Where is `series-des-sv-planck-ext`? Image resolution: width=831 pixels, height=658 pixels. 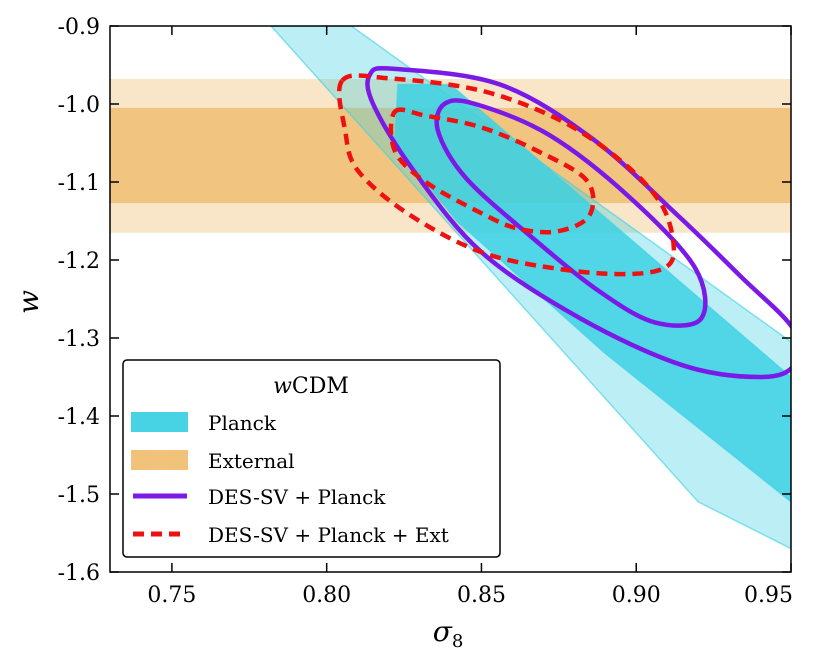
series-des-sv-planck-ext is located at coordinates (506, 175).